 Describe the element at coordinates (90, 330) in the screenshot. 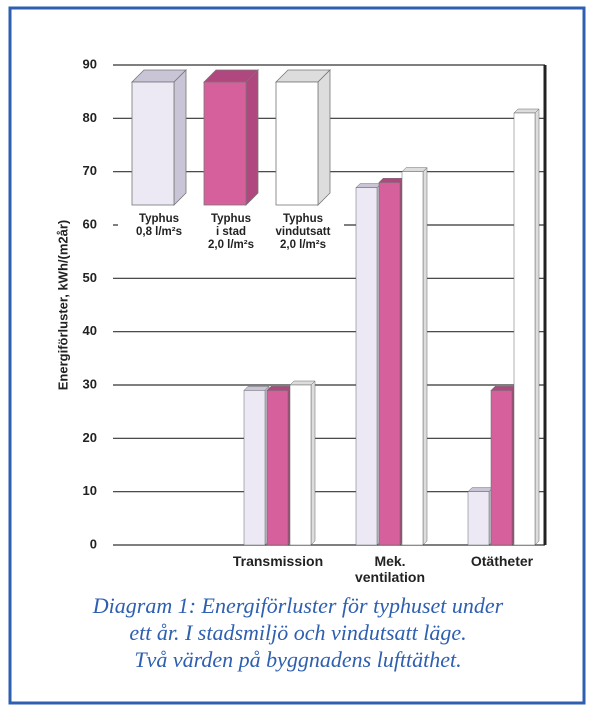

I see `y-tick-label: 40` at that location.